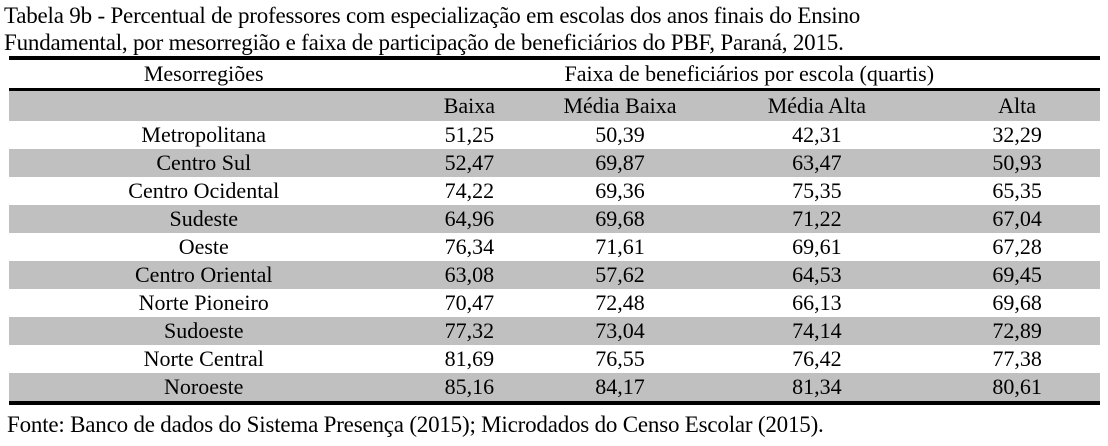 Image resolution: width=1108 pixels, height=446 pixels. What do you see at coordinates (203, 302) in the screenshot?
I see `region-cell: Norte Pioneiro` at bounding box center [203, 302].